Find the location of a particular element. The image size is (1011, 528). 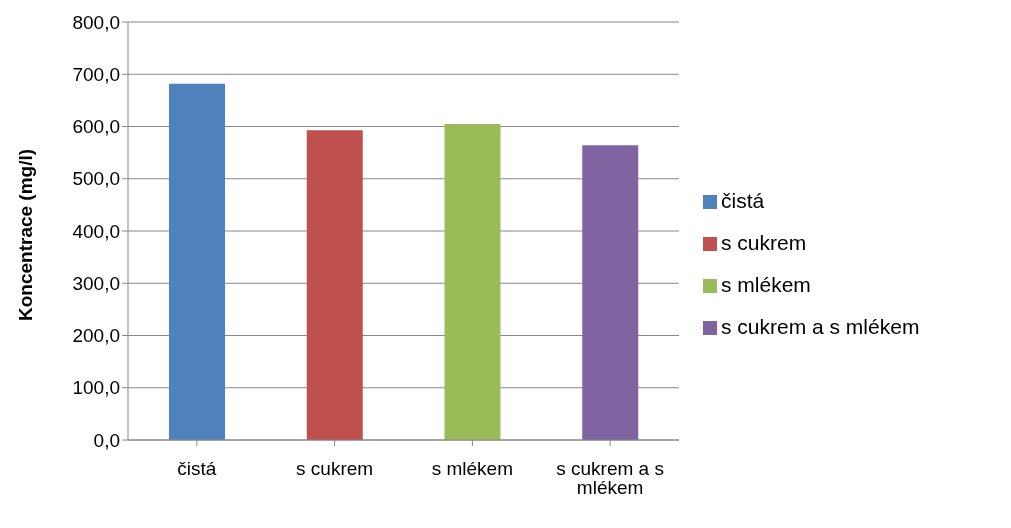

x-tick-label: s cukrem is located at coordinates (335, 469).